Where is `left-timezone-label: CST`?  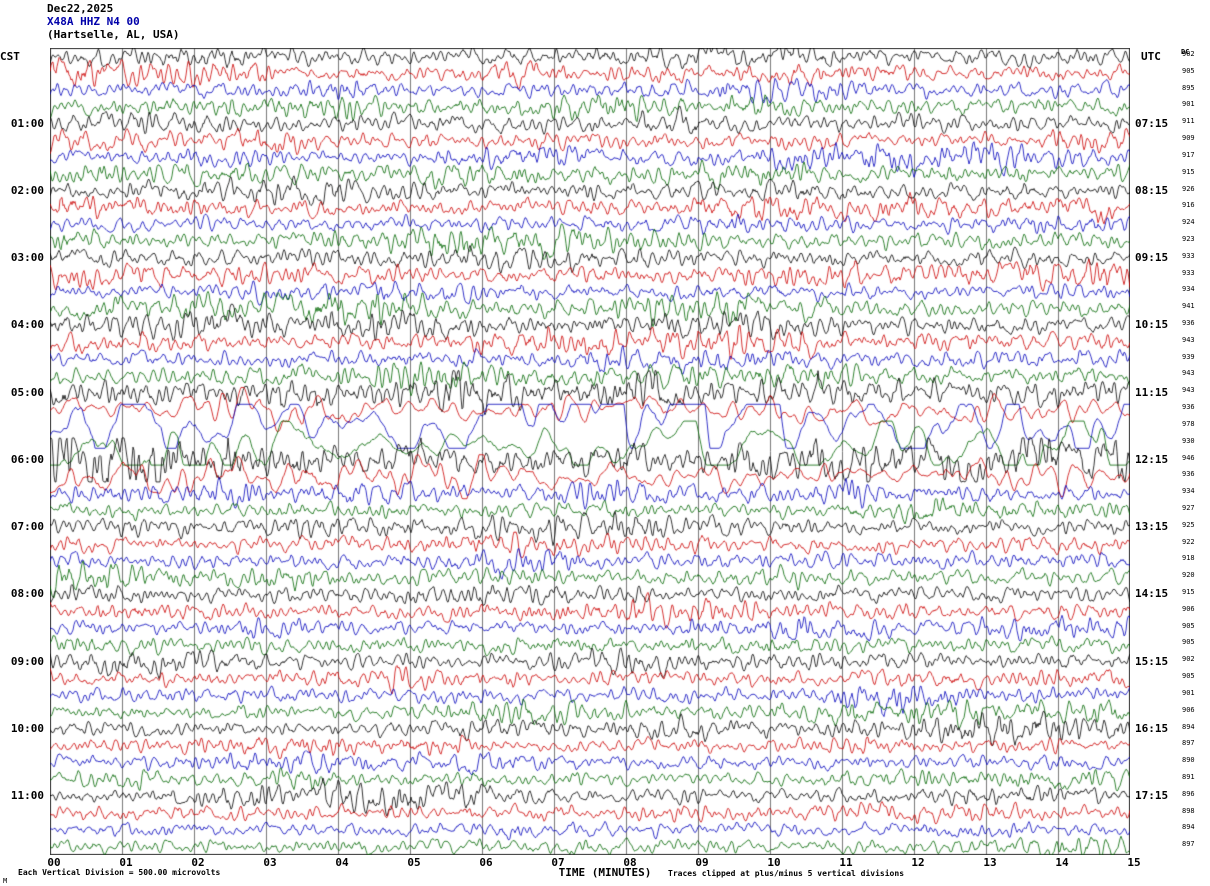 left-timezone-label: CST is located at coordinates (10, 56).